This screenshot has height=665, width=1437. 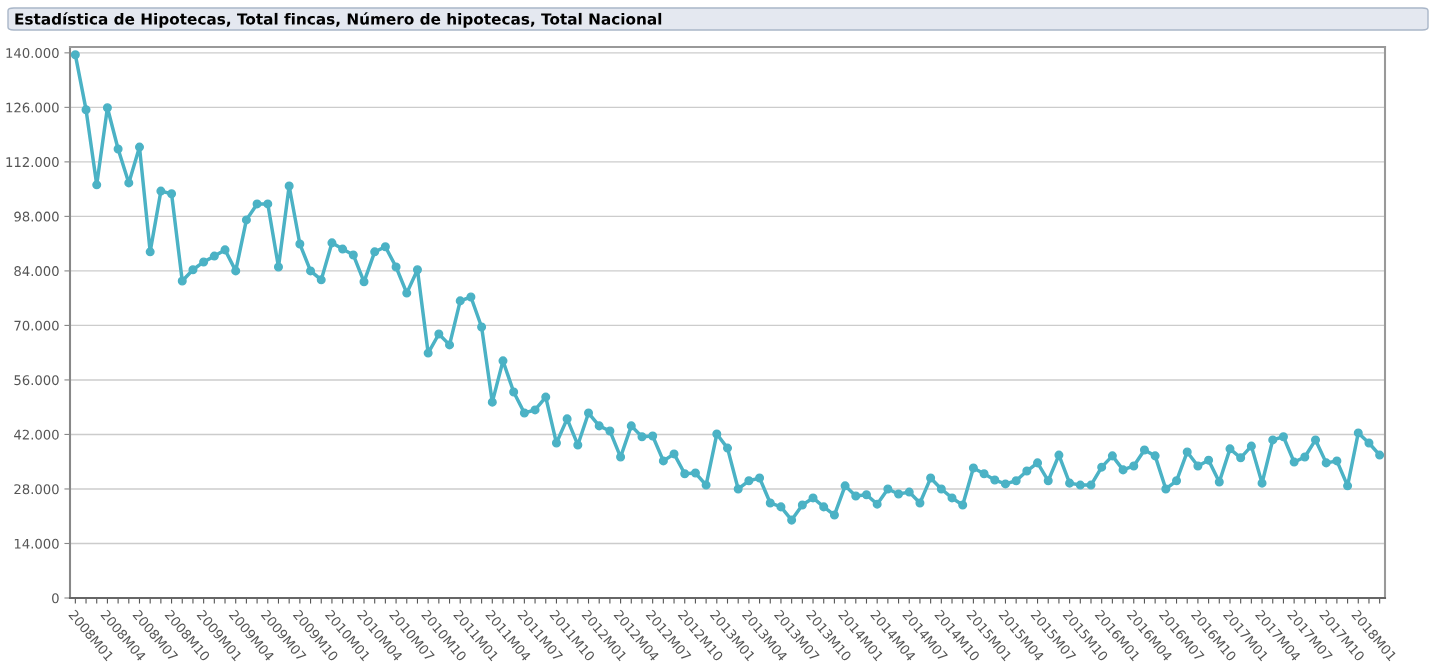 I want to click on y-tick-label: 28.000, so click(x=36, y=489).